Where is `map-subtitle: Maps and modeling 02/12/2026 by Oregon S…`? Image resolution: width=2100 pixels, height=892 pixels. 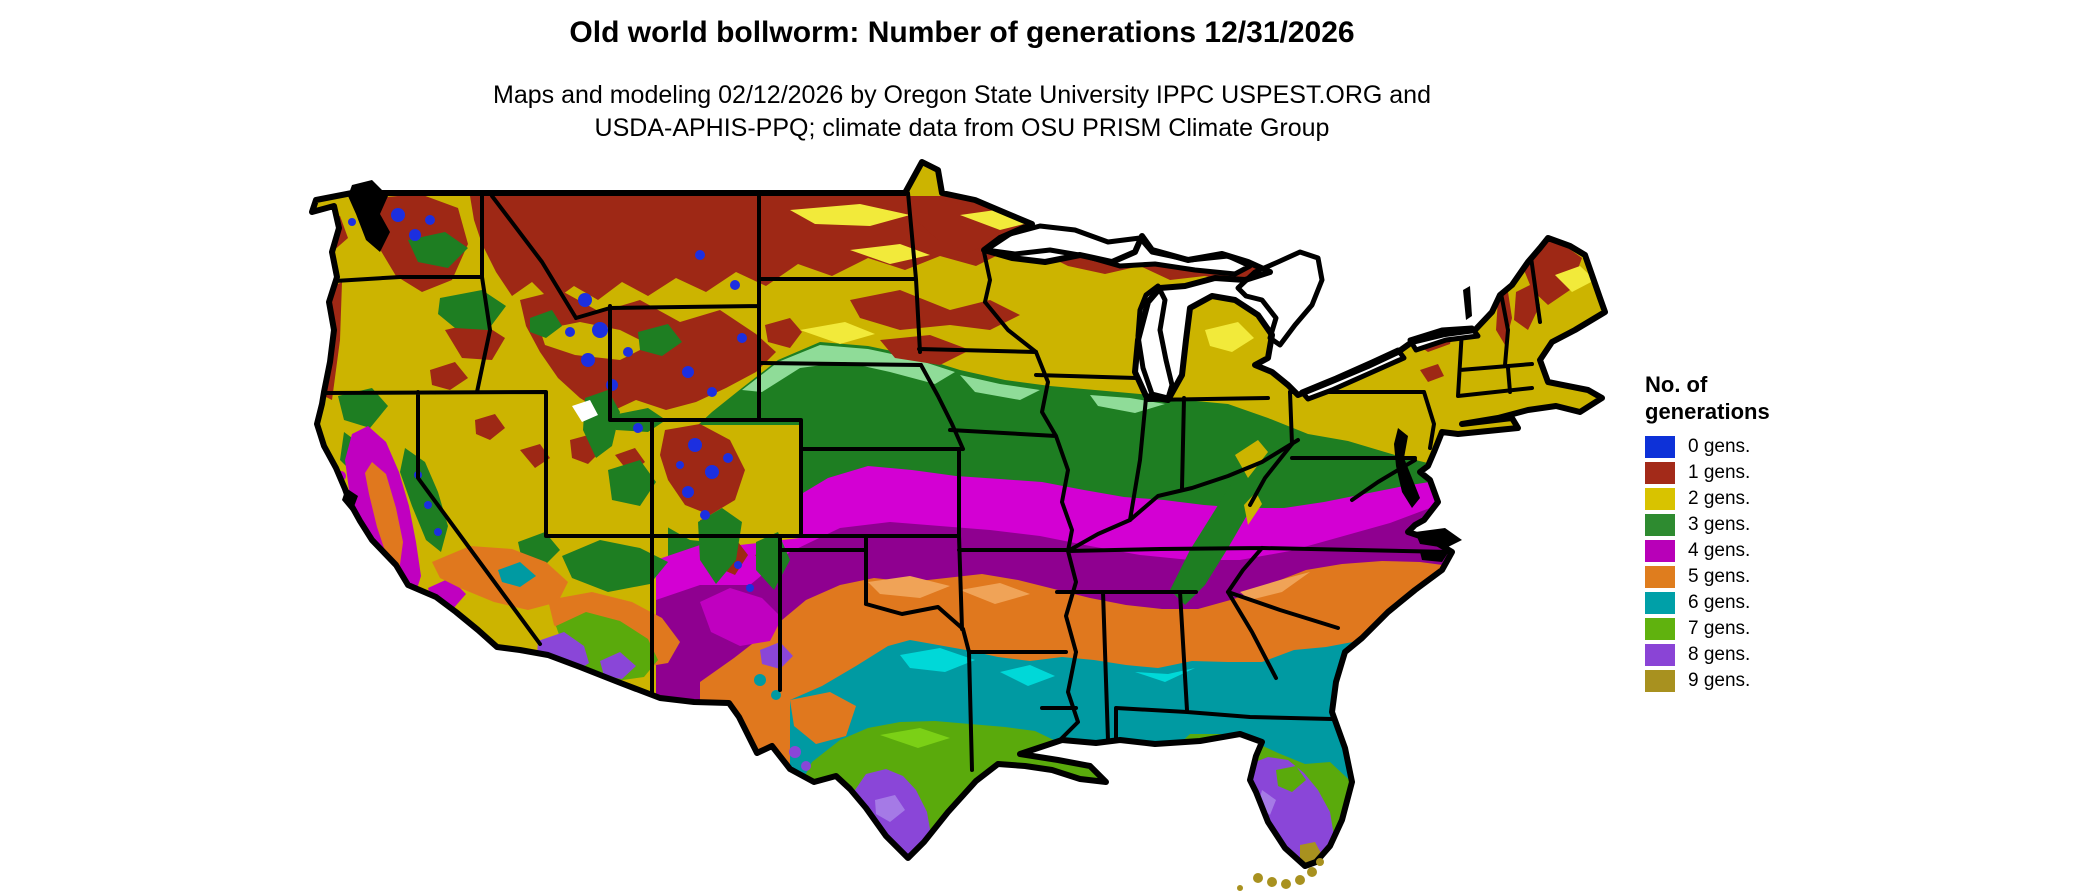
map-subtitle: Maps and modeling 02/12/2026 by Oregon S… is located at coordinates (962, 112).